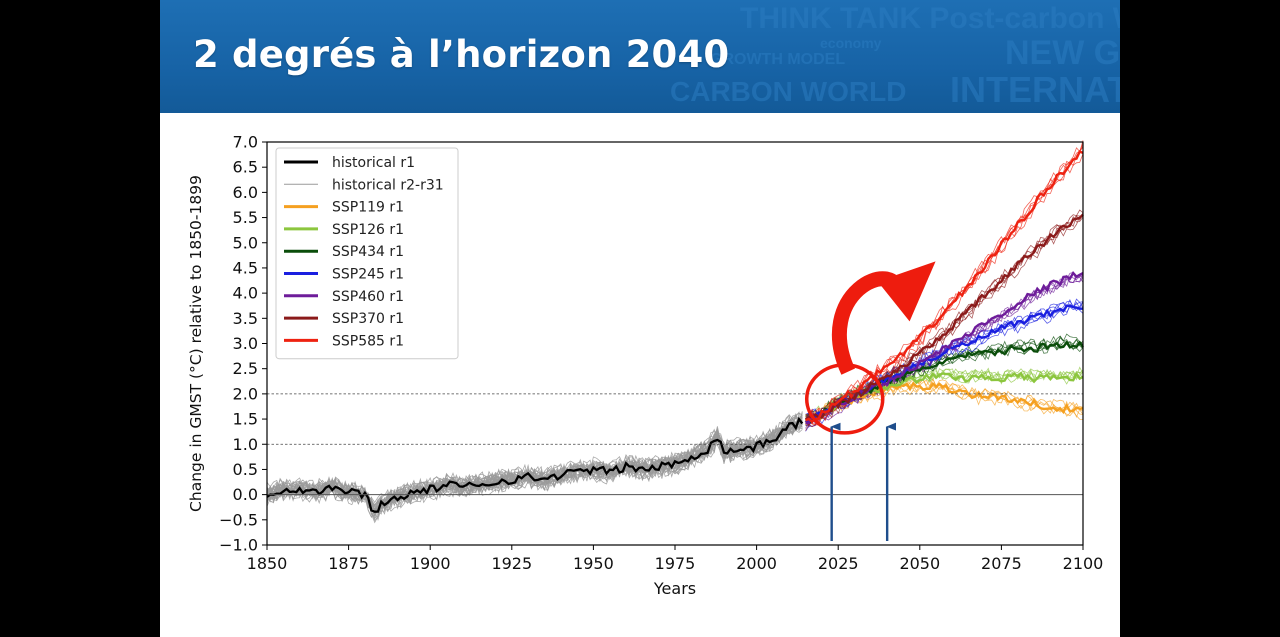  I want to click on y-tick-label: 1.0, so click(245, 444).